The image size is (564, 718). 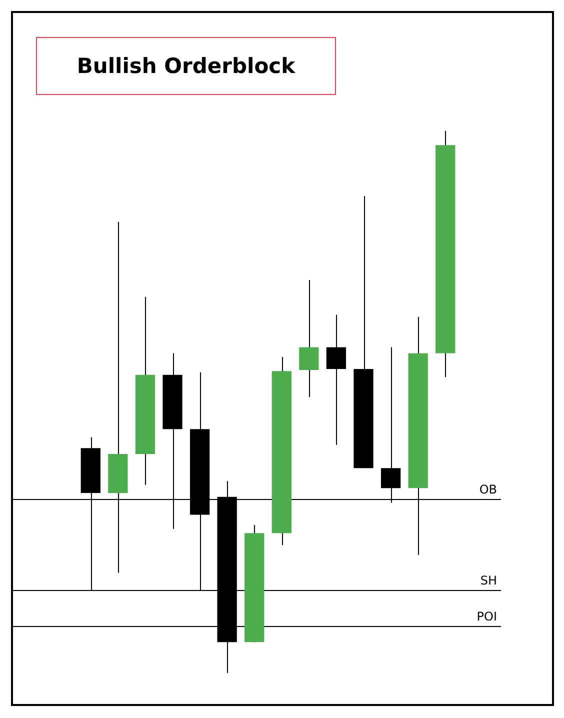 What do you see at coordinates (186, 66) in the screenshot?
I see `chart-title: Bullish Orderblock` at bounding box center [186, 66].